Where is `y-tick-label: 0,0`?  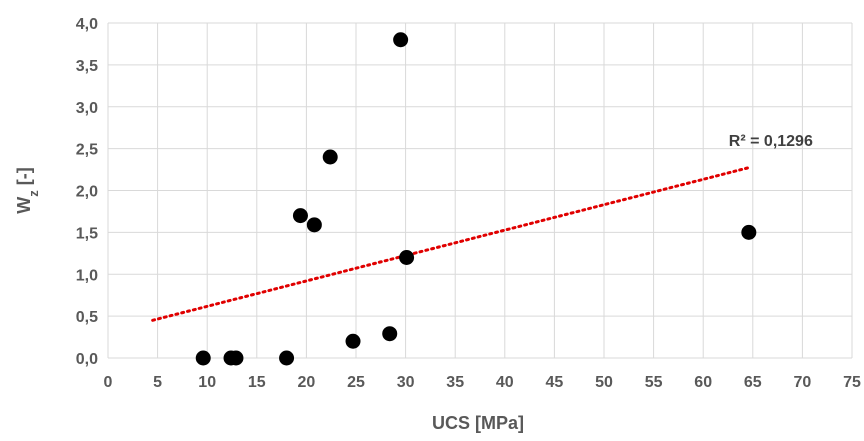 y-tick-label: 0,0 is located at coordinates (87, 359).